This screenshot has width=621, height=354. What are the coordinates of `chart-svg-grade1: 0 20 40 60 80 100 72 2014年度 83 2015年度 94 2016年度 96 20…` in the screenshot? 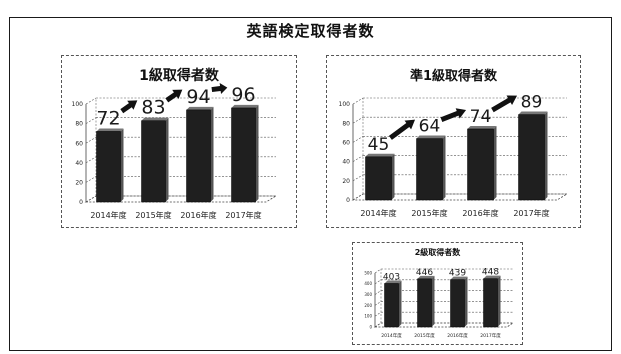 It's located at (175, 151).